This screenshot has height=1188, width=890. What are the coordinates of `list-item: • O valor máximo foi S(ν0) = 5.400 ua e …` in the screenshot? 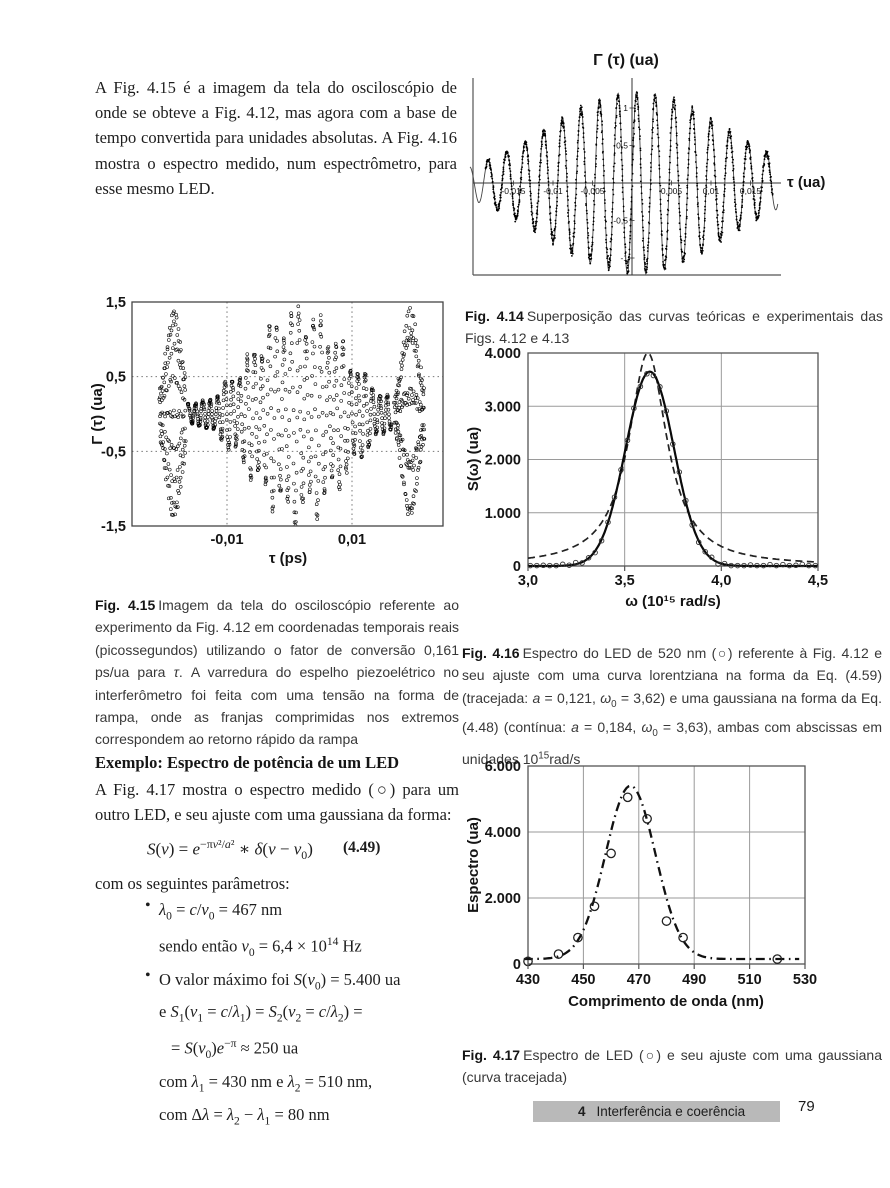 It's located at (277, 1051).